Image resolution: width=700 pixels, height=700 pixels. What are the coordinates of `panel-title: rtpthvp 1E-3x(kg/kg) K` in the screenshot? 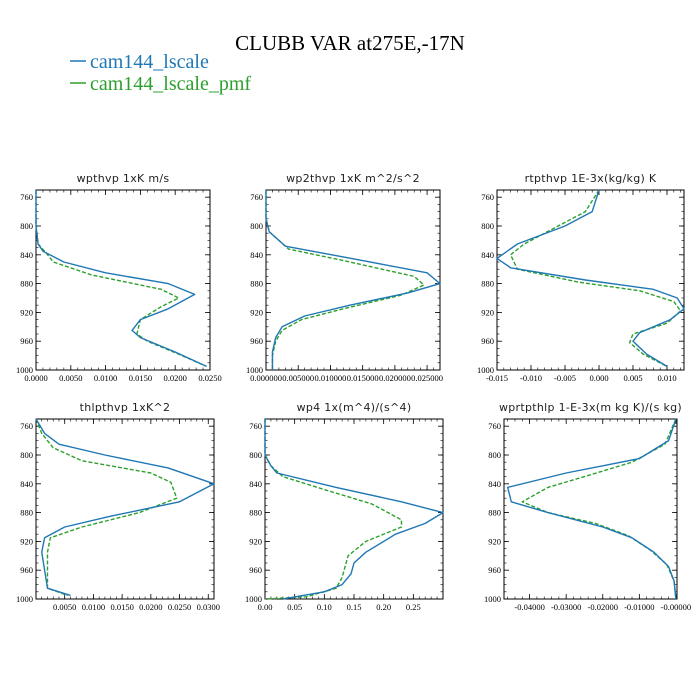 It's located at (591, 178).